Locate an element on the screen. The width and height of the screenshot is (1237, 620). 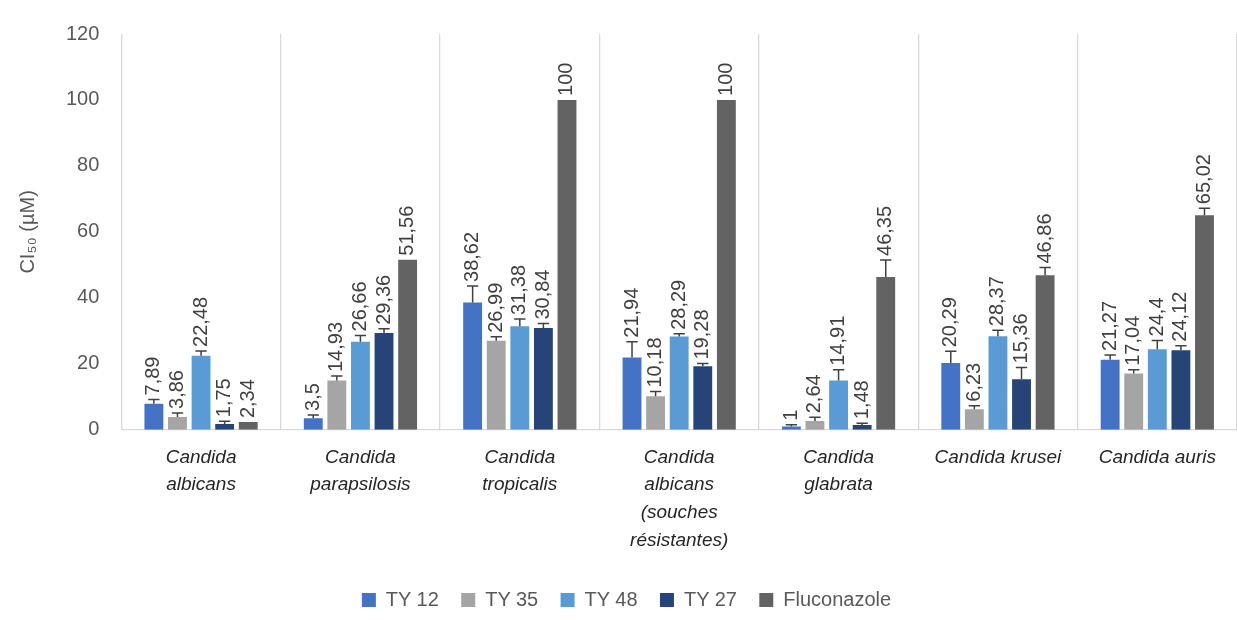
y-tick-label: 100 is located at coordinates (82, 98).